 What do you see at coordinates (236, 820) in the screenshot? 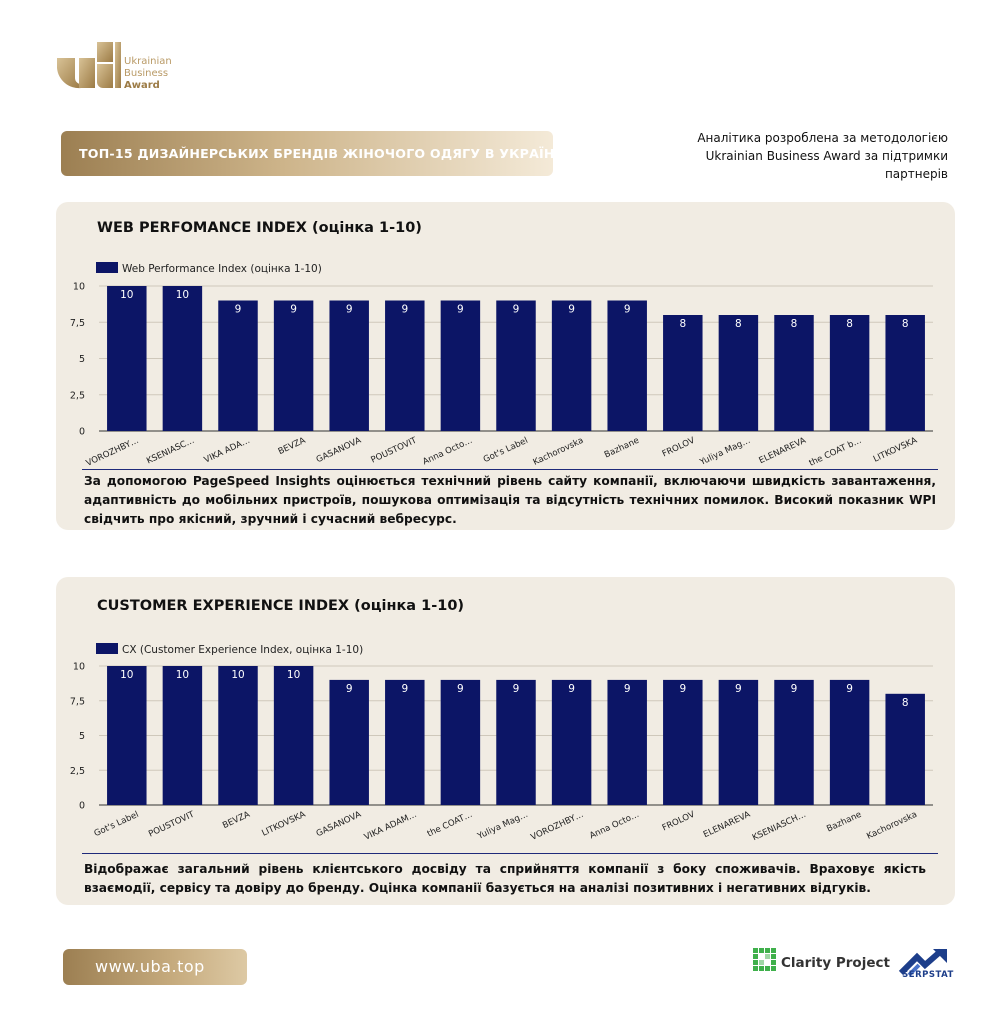
I see `cx-x-tick-label: BEVZA` at bounding box center [236, 820].